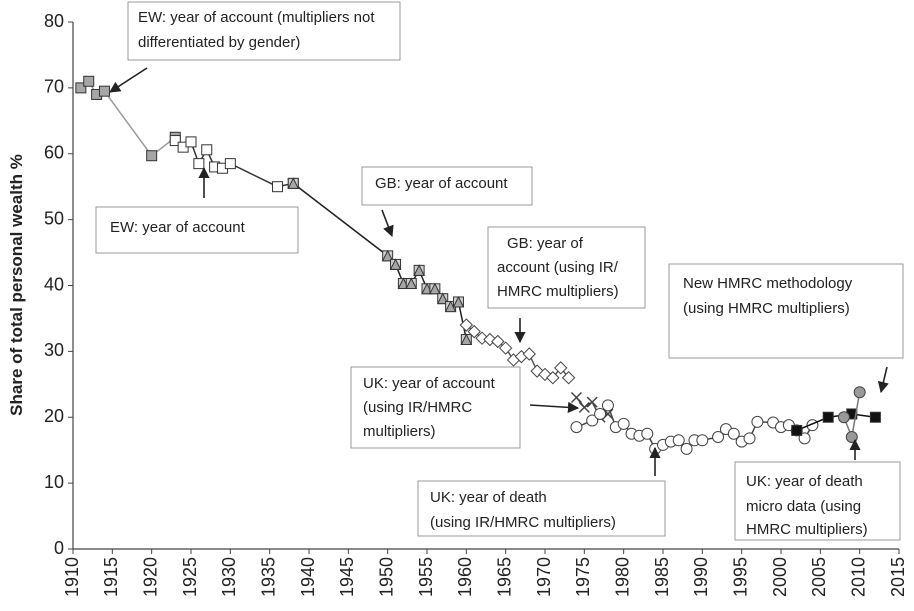 The height and width of the screenshot is (611, 914). What do you see at coordinates (111, 577) in the screenshot?
I see `x-tick-label: 1915` at bounding box center [111, 577].